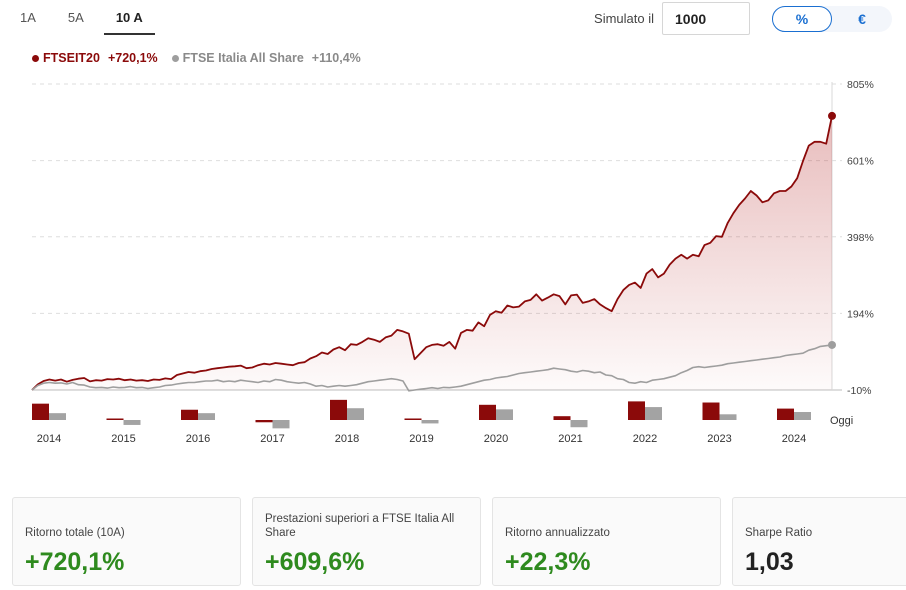 The image size is (906, 590). What do you see at coordinates (624, 18) in the screenshot?
I see `simulator-label: Simulato il` at bounding box center [624, 18].